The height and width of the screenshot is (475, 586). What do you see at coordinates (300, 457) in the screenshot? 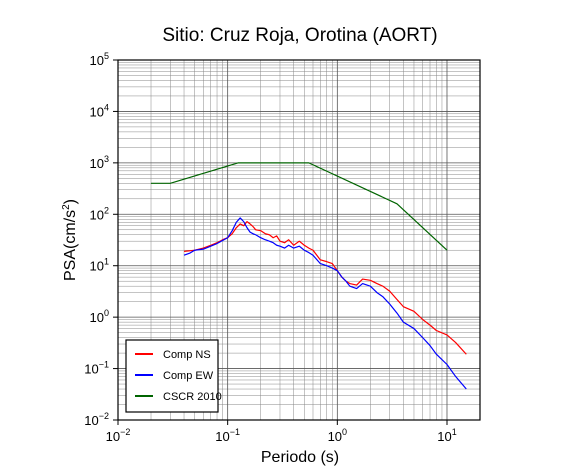
I see `x-axis-label: Periodo (s)` at bounding box center [300, 457].